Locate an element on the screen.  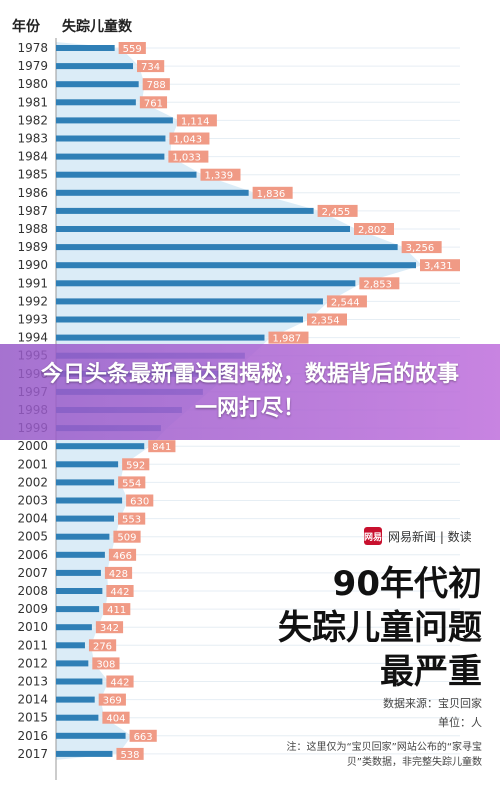
bar-1991 is located at coordinates (206, 283).